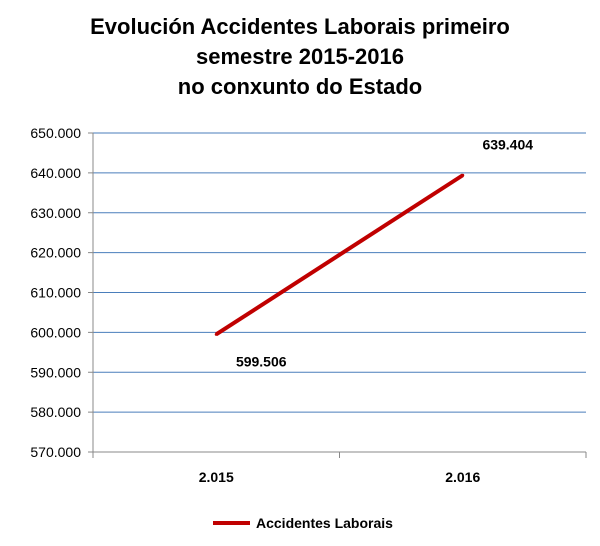 Image resolution: width=600 pixels, height=546 pixels. Describe the element at coordinates (55, 332) in the screenshot. I see `y-tick-label: 600.000` at that location.